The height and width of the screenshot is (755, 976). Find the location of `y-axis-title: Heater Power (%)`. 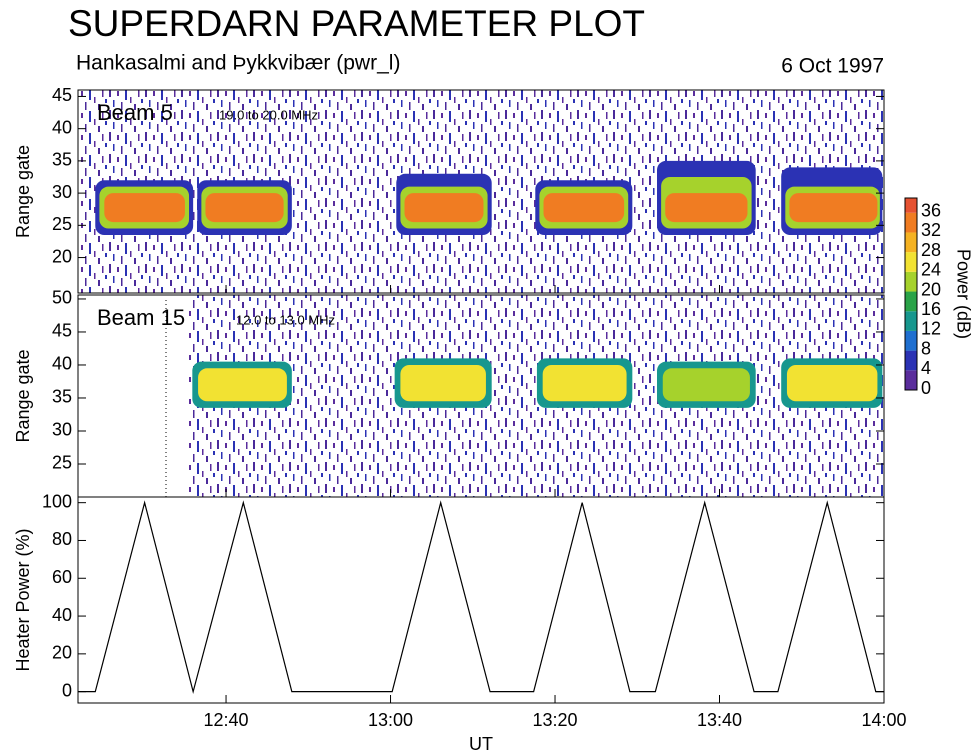

y-axis-title: Heater Power (%) is located at coordinates (23, 599).